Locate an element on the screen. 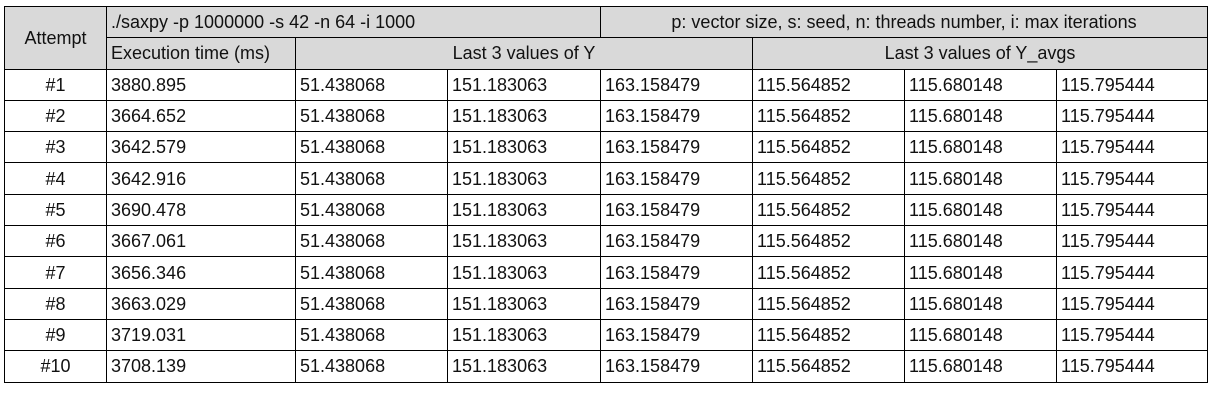 This screenshot has height=400, width=1219. exec-time-cell: 3719.031 is located at coordinates (201, 335).